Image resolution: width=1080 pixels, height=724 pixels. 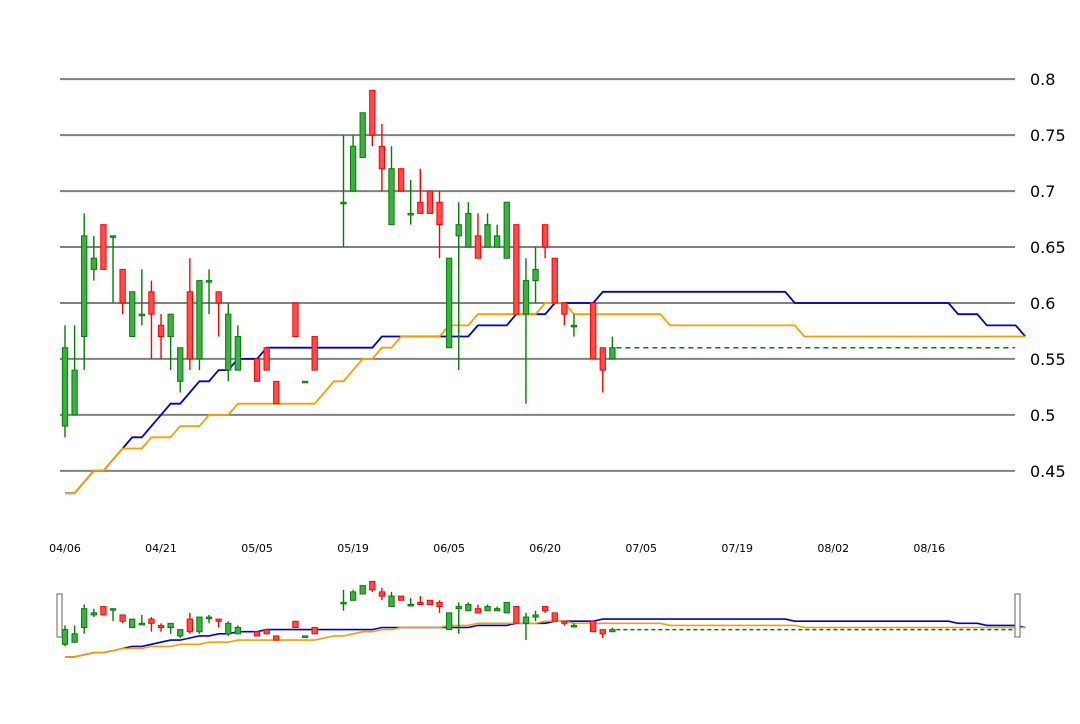 I want to click on navigator, so click(x=541, y=619).